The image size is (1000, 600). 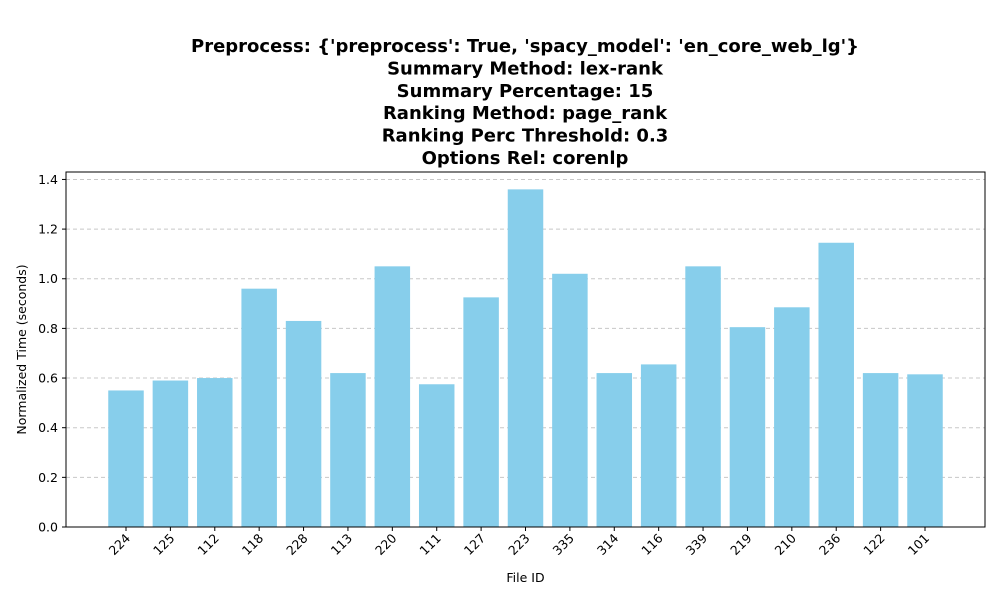 I want to click on x-tick-label: 314, so click(x=608, y=544).